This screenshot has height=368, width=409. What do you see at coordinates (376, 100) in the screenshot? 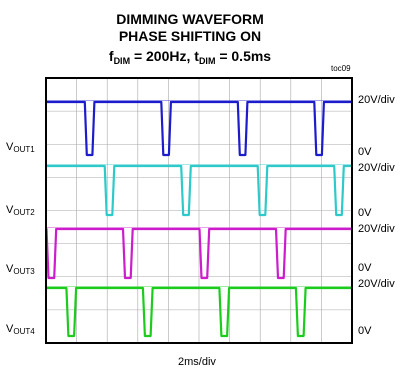
I see `scale-label-ch1: 20V/div` at bounding box center [376, 100].